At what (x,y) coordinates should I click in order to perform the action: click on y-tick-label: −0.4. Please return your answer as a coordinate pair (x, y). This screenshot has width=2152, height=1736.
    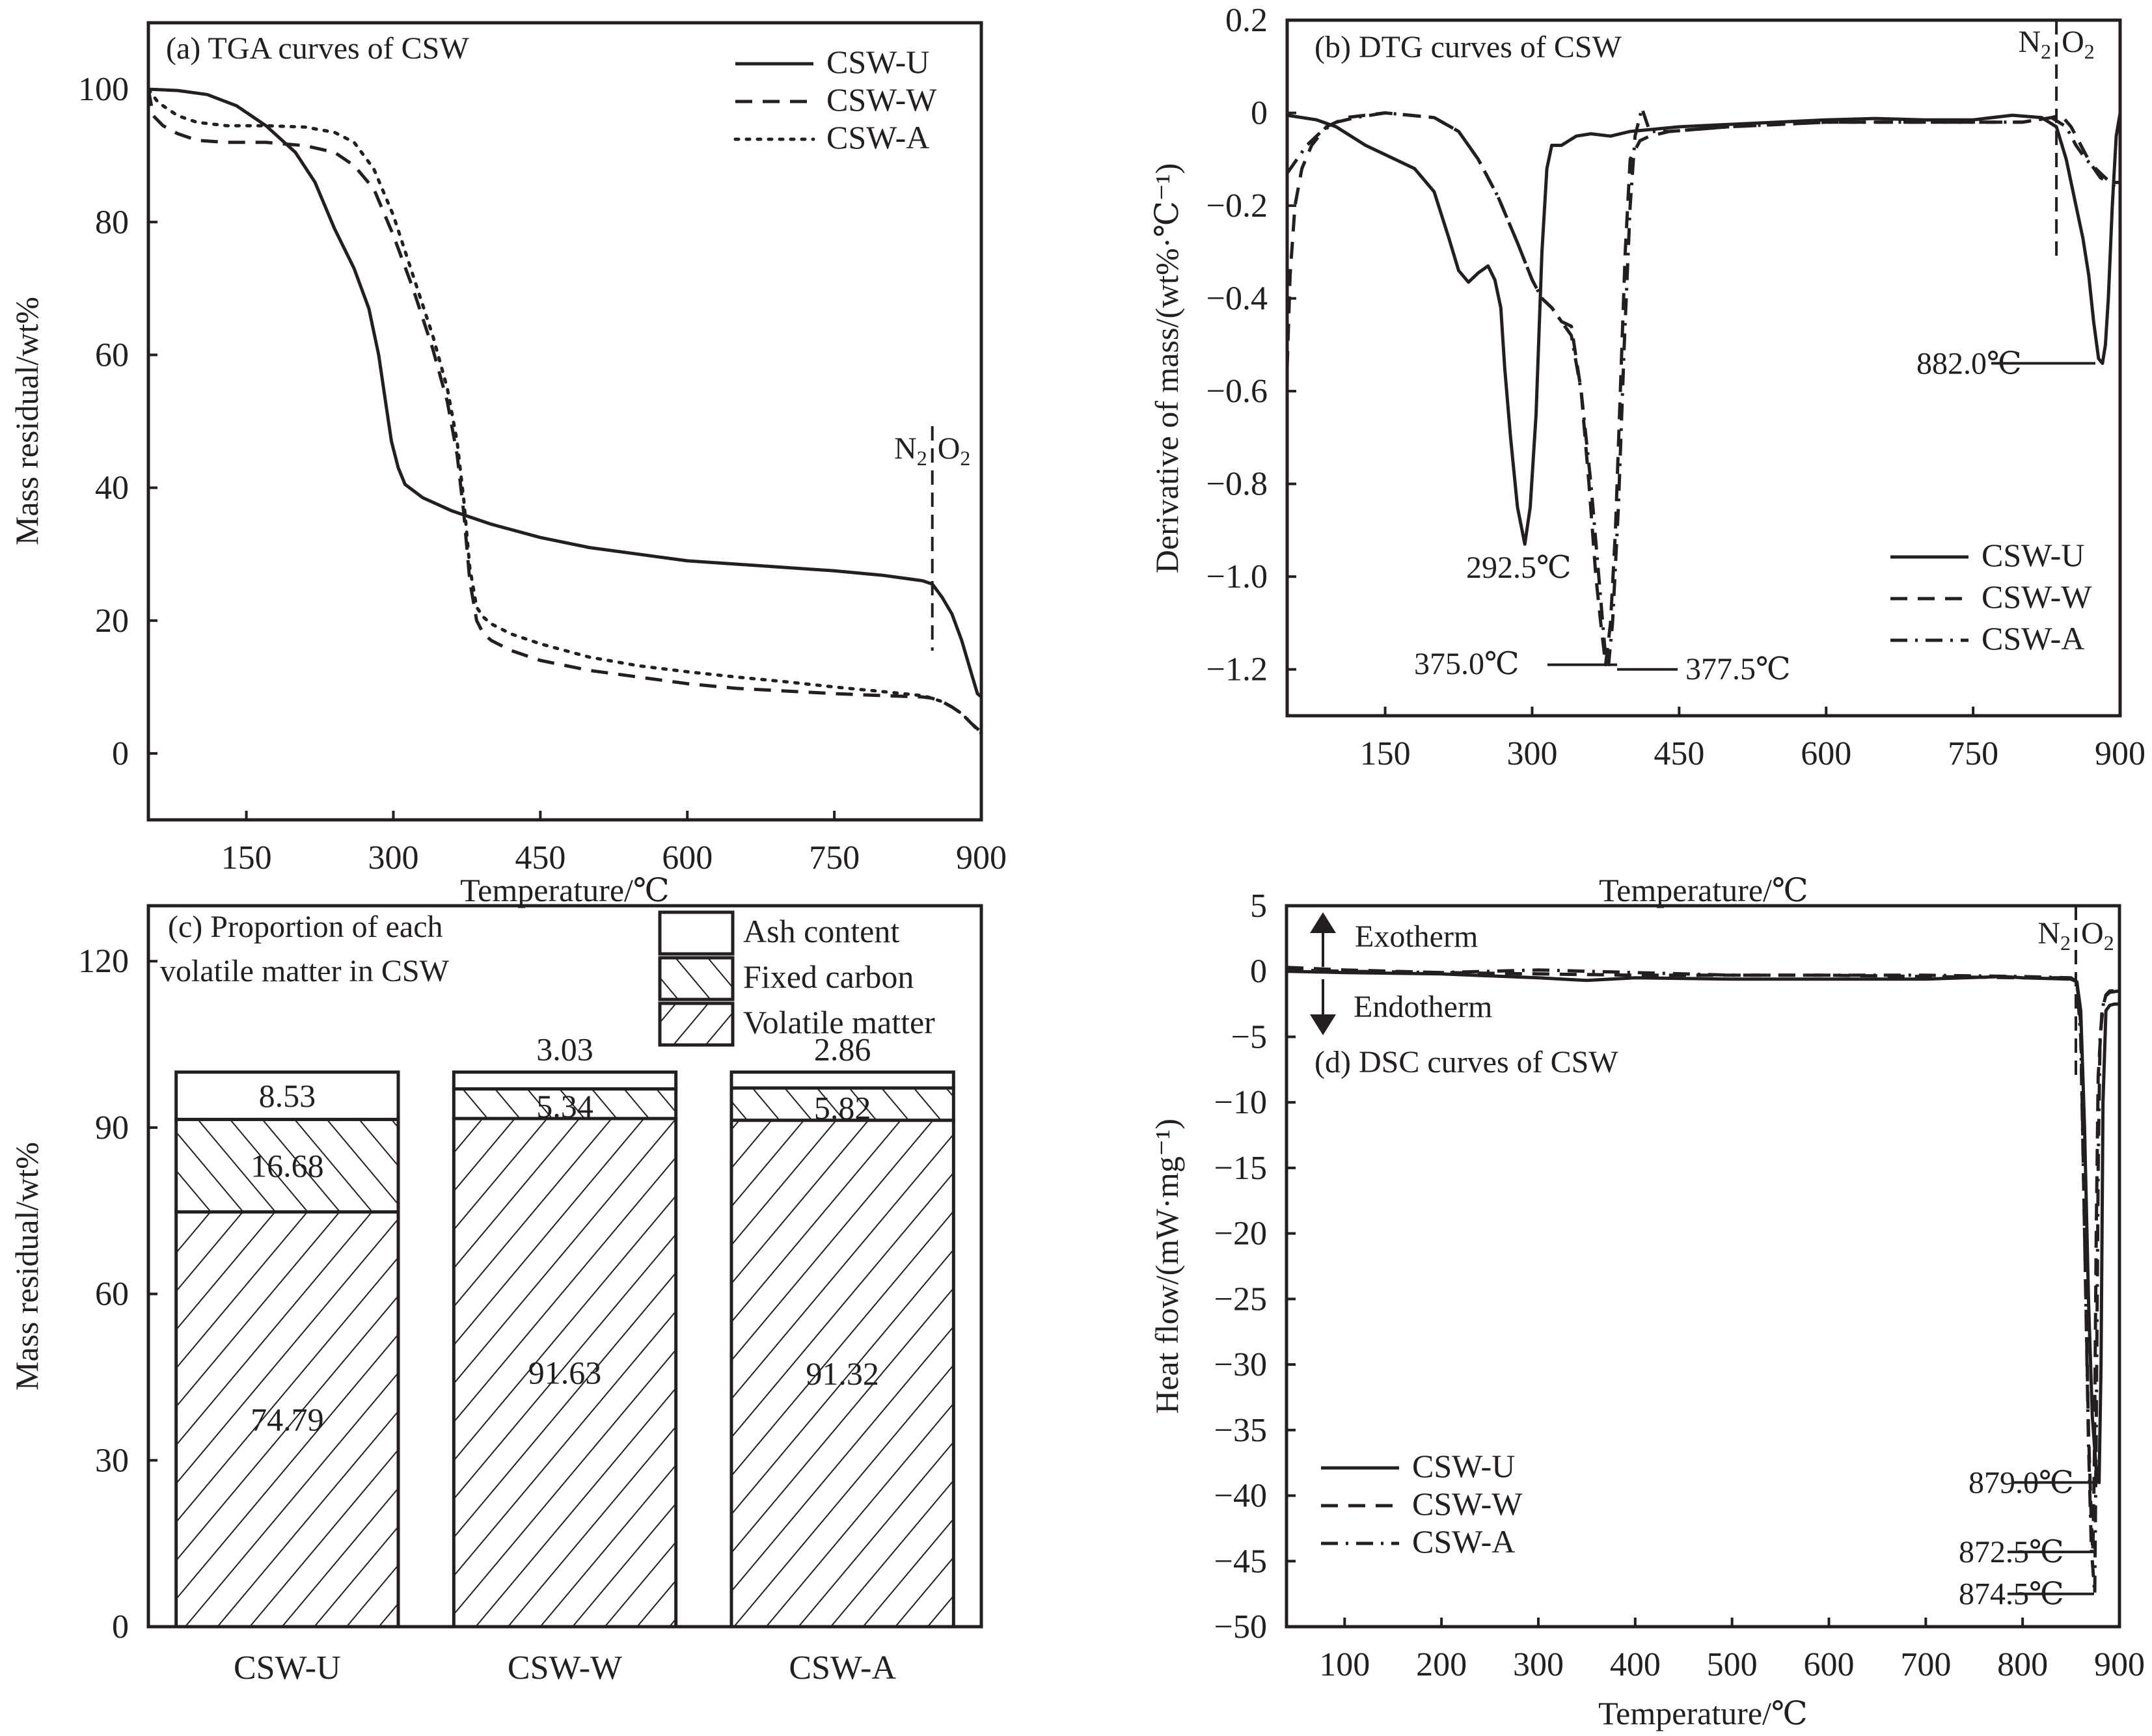
    Looking at the image, I should click on (1237, 299).